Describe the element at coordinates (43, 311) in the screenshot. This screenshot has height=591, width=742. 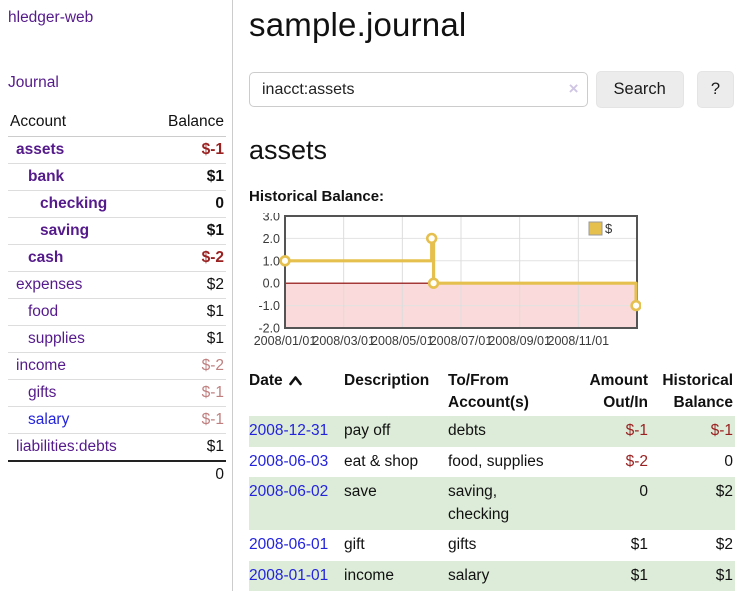
I see `account-link: food` at that location.